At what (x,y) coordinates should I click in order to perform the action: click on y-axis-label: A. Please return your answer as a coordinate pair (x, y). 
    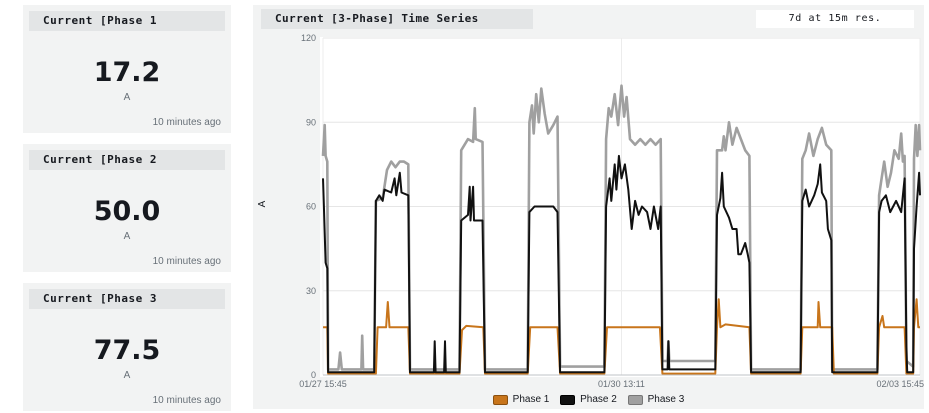
    Looking at the image, I should click on (262, 203).